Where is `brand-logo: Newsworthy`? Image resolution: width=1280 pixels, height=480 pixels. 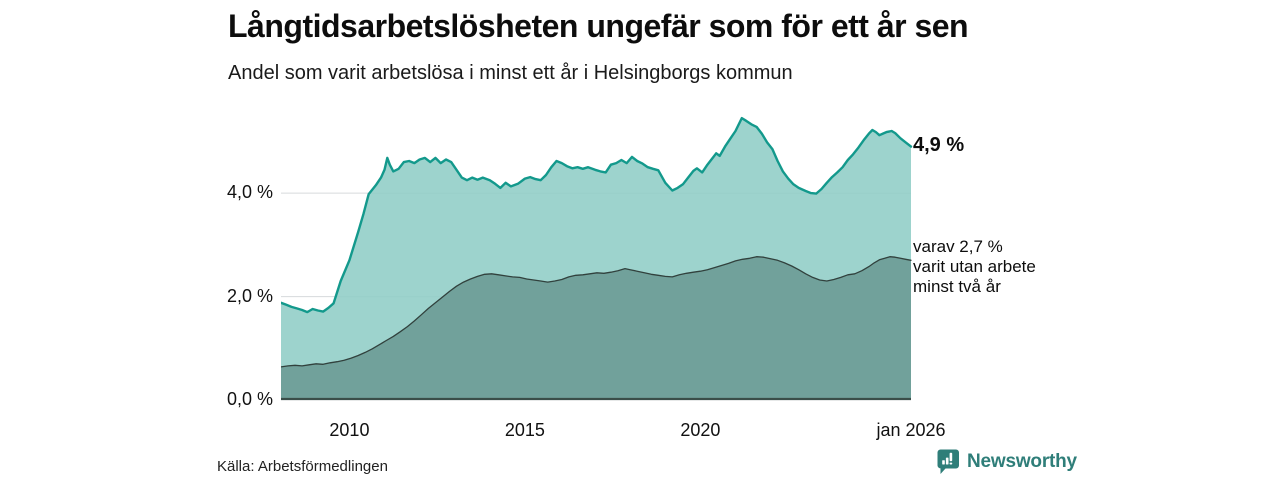
brand-logo: Newsworthy is located at coordinates (1007, 462).